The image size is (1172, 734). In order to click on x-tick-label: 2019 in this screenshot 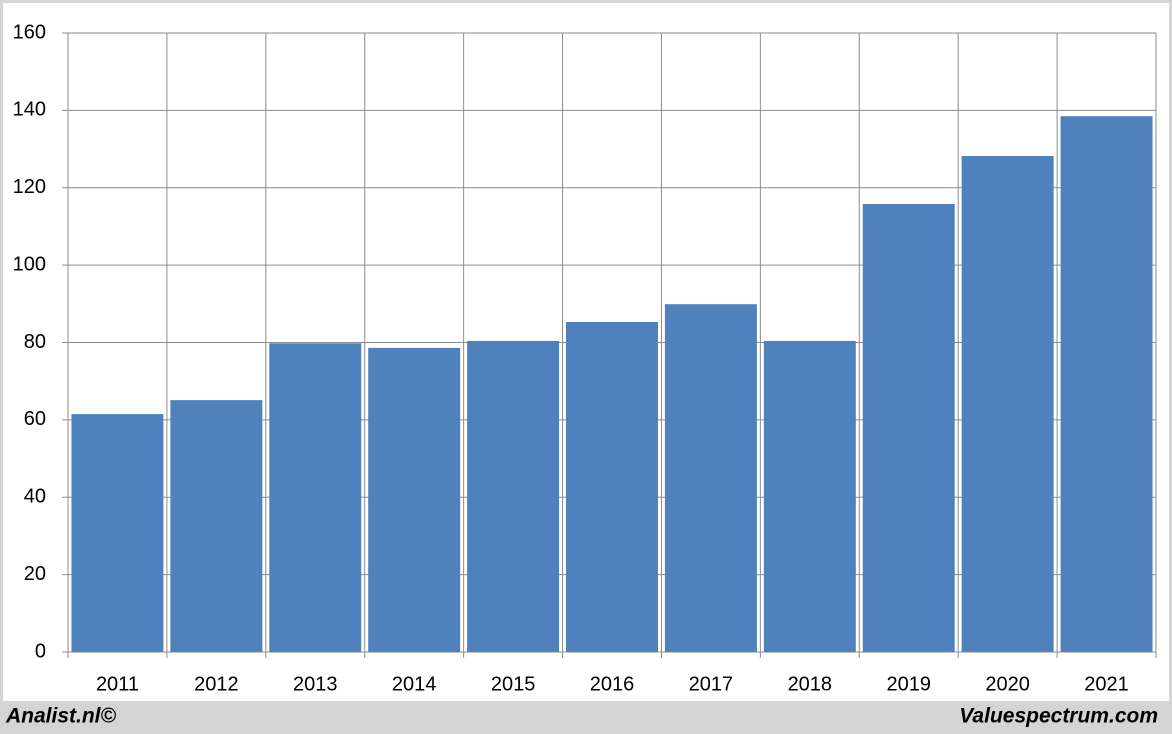, I will do `click(908, 684)`.